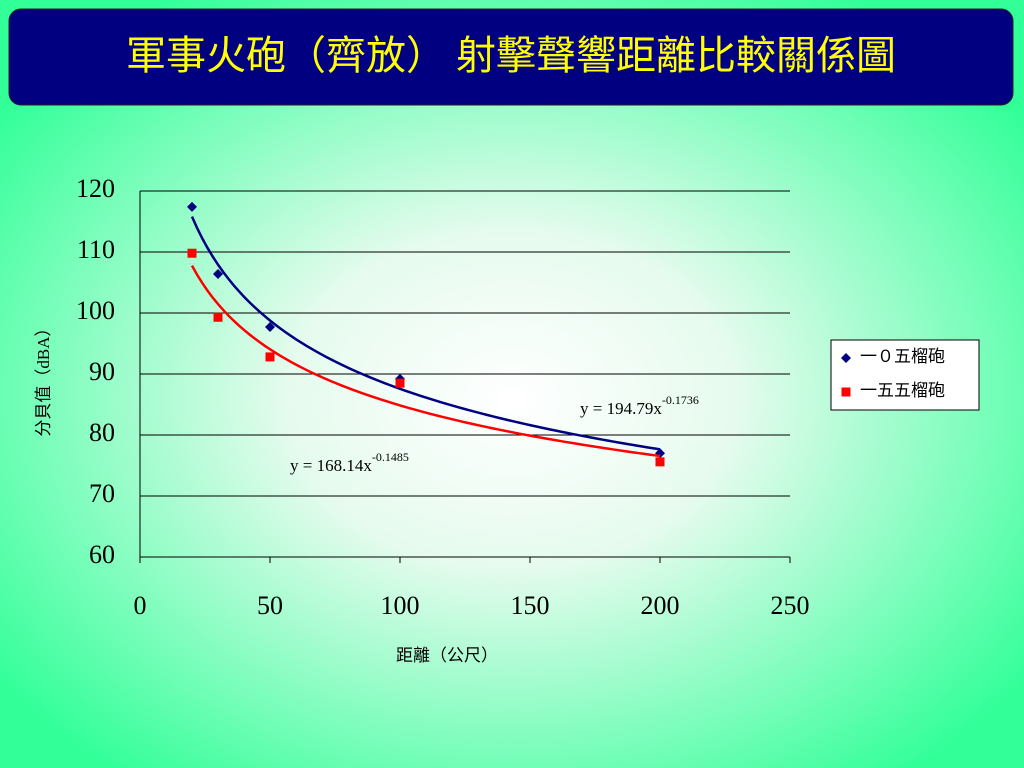 The image size is (1024, 768). What do you see at coordinates (102, 554) in the screenshot?
I see `y-tick-label: 60` at bounding box center [102, 554].